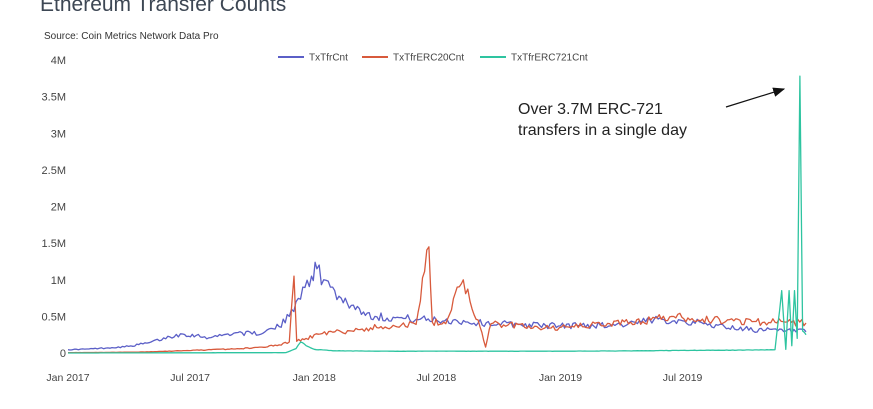 The image size is (873, 409). What do you see at coordinates (549, 58) in the screenshot?
I see `legend-label-TxTfrERC721Cnt: TxTfrERC721Cnt` at bounding box center [549, 58].